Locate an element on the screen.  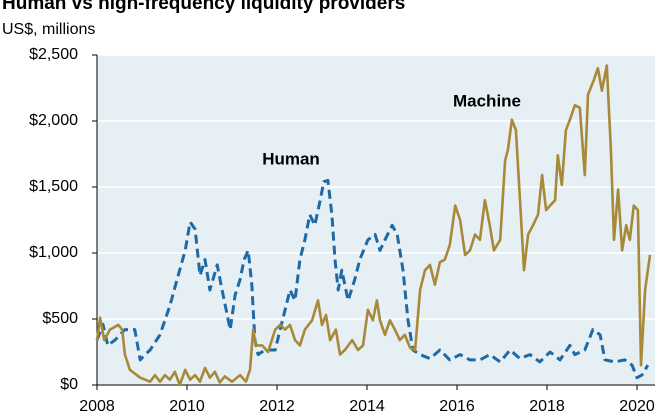
series-label: Human is located at coordinates (291, 158).